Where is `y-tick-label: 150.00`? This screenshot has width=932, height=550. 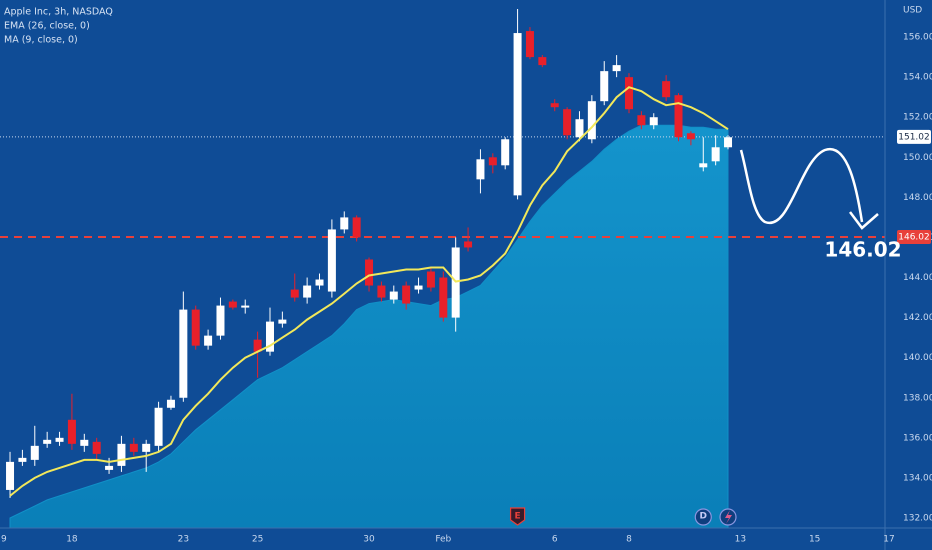
y-tick-label: 150.00 is located at coordinates (917, 158).